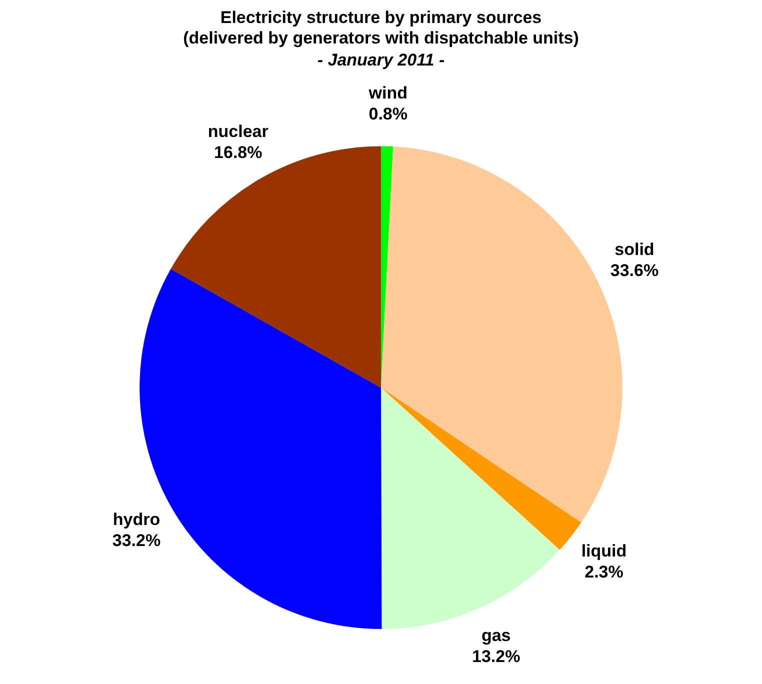 This screenshot has height=684, width=762. What do you see at coordinates (136, 540) in the screenshot?
I see `data-label: 33.2%` at bounding box center [136, 540].